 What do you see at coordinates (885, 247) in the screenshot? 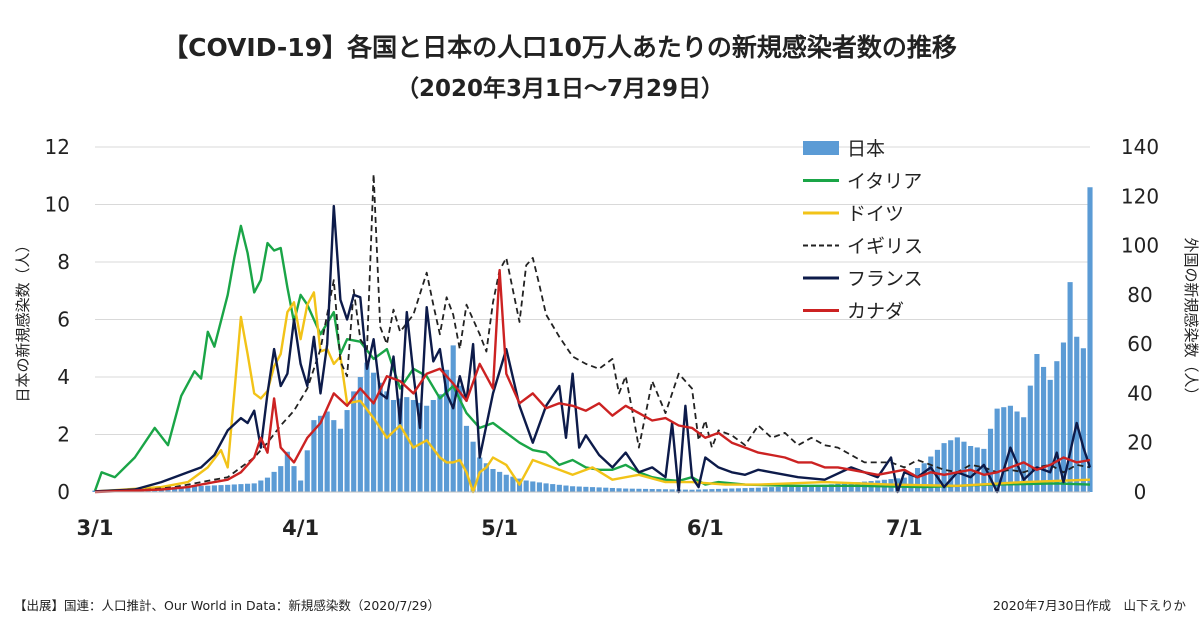
I see `legend-label: イギリス` at bounding box center [885, 247].